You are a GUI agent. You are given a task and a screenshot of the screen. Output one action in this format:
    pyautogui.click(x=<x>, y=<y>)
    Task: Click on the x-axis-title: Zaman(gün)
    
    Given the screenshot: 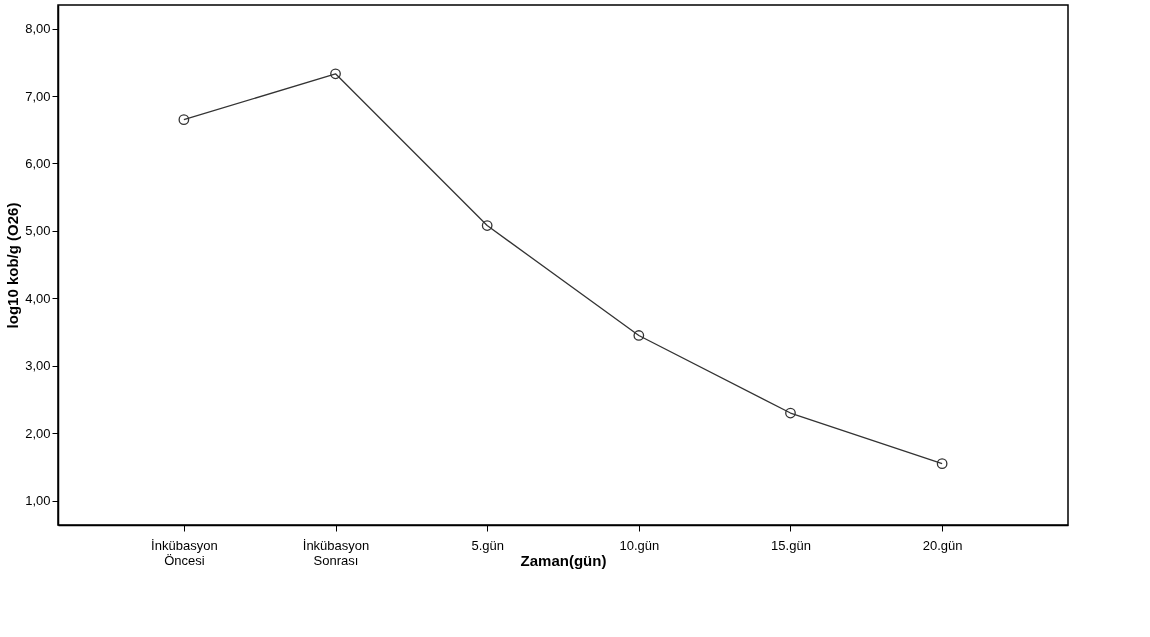 What is the action you would take?
    pyautogui.click(x=563, y=560)
    